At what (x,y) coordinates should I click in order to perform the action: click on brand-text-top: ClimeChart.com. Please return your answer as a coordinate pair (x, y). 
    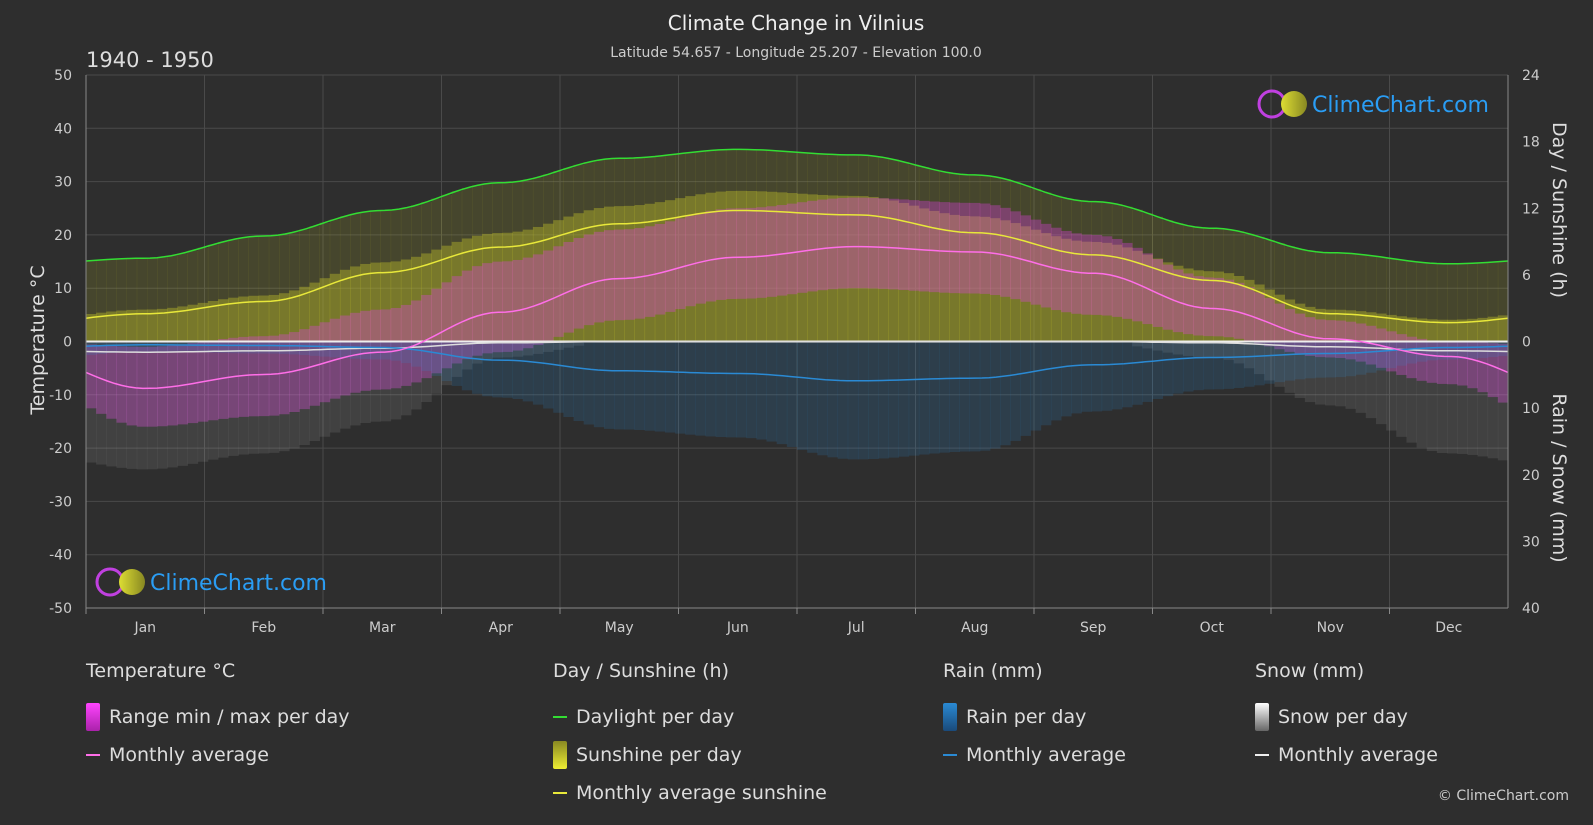
    Looking at the image, I should click on (1400, 105).